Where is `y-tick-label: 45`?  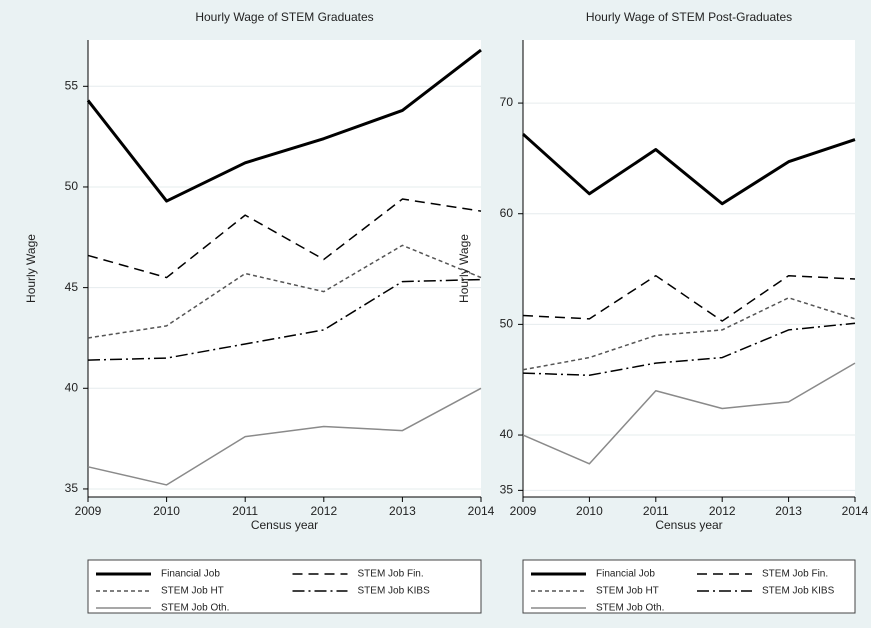 y-tick-label: 45 is located at coordinates (72, 287).